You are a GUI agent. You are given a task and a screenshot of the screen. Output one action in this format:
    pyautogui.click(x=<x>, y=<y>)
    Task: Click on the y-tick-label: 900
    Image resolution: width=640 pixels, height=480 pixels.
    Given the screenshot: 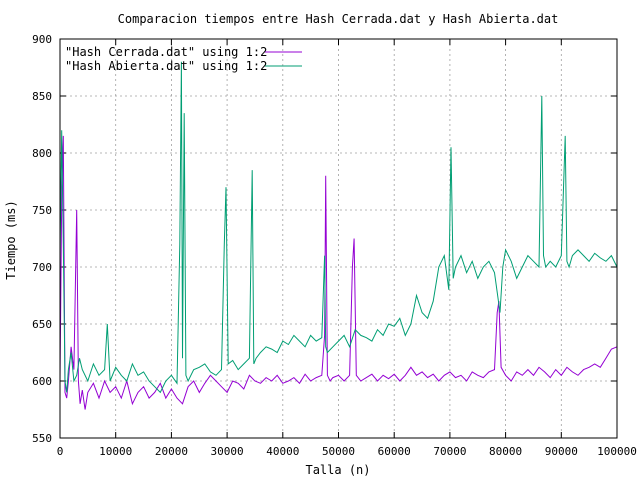 What is the action you would take?
    pyautogui.click(x=42, y=39)
    